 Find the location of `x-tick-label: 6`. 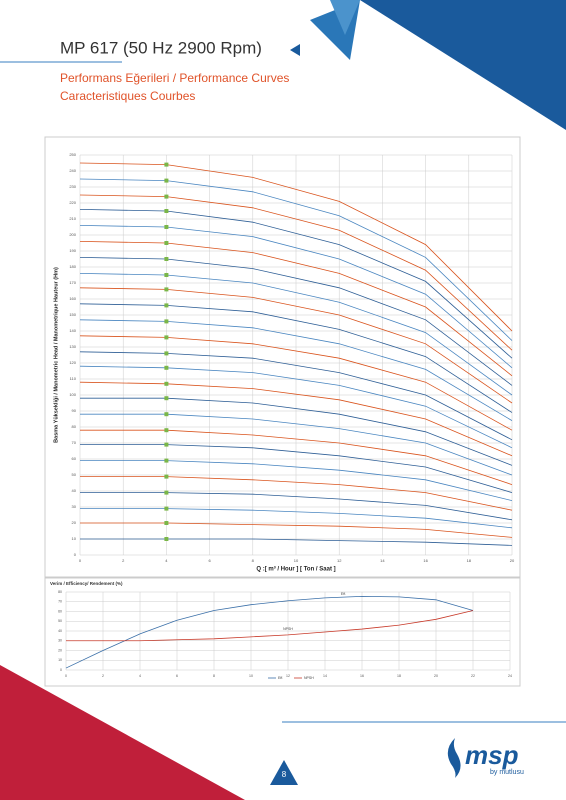

x-tick-label: 6 is located at coordinates (209, 560).